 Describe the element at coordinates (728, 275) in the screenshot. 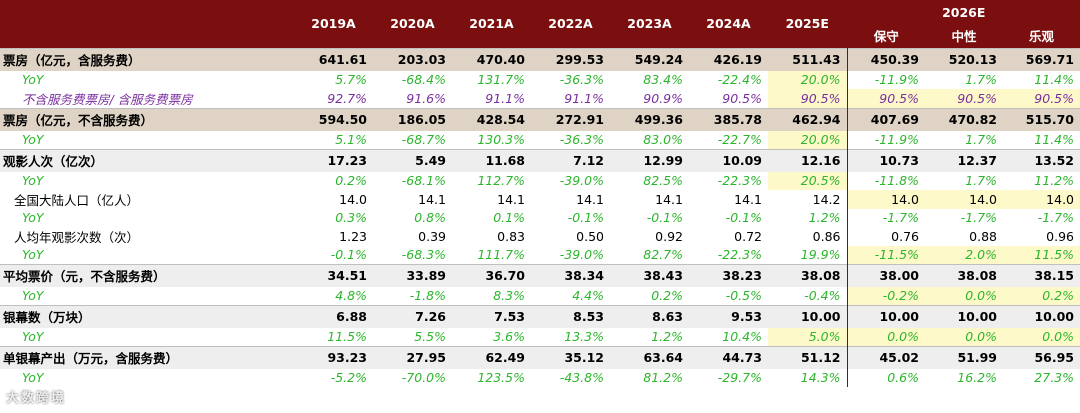

I see `table-cell: 38.23` at that location.